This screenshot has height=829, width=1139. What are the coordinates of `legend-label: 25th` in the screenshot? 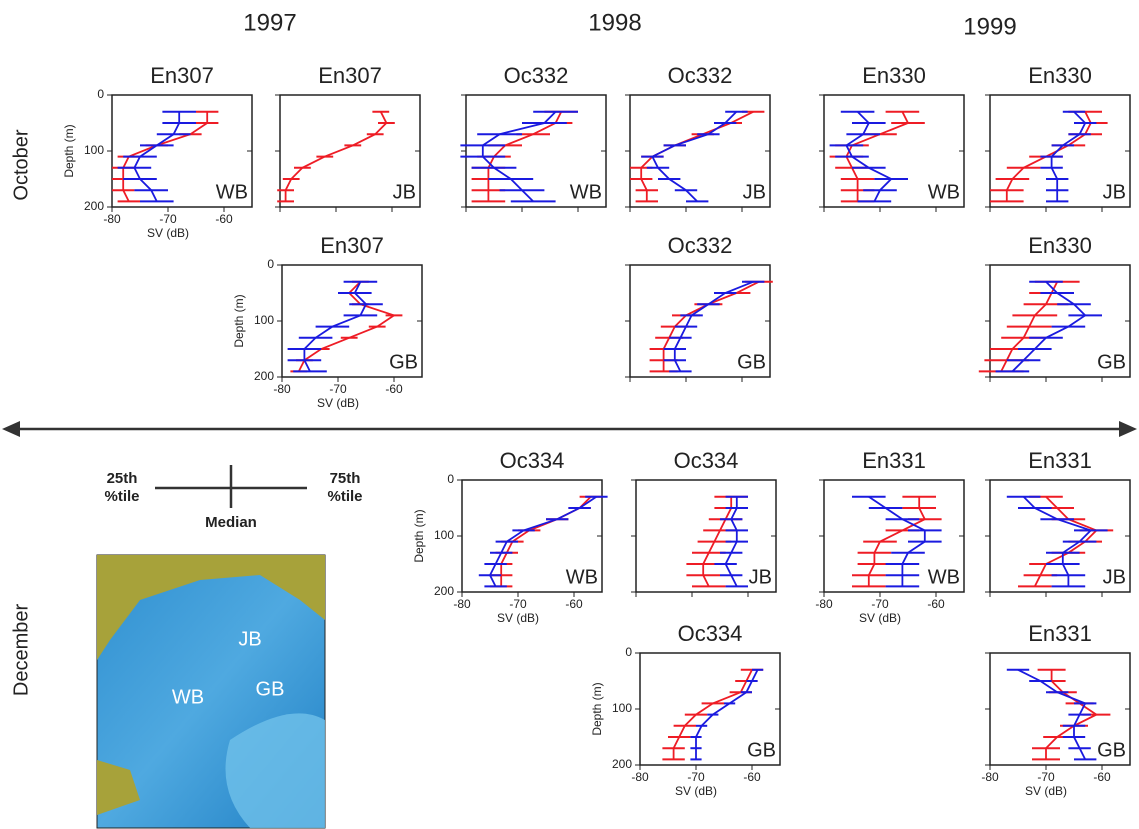 It's located at (122, 478).